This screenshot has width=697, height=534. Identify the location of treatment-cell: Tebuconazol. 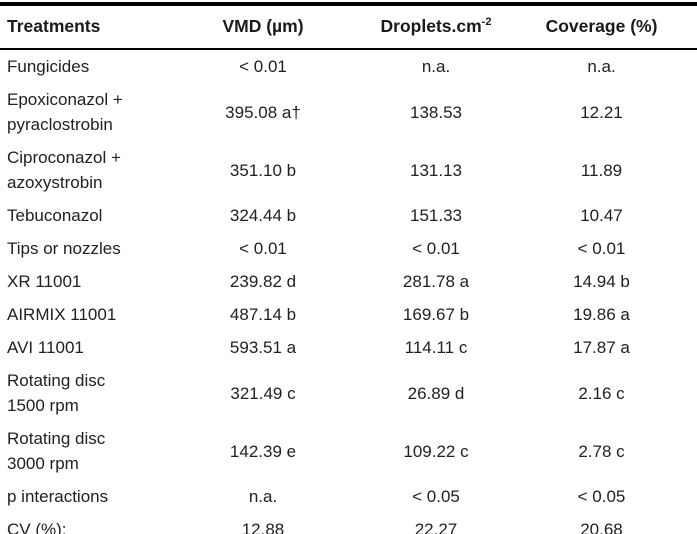
(55, 215).